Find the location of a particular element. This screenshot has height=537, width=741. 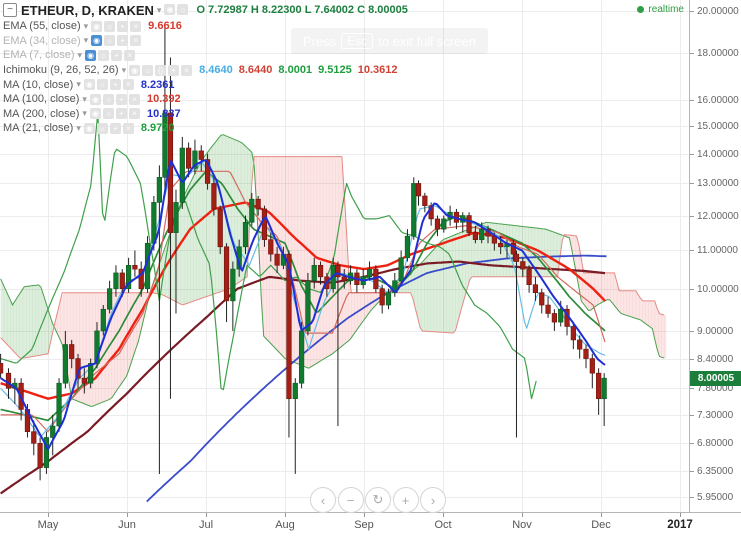

realtime-dot-icon is located at coordinates (641, 9).